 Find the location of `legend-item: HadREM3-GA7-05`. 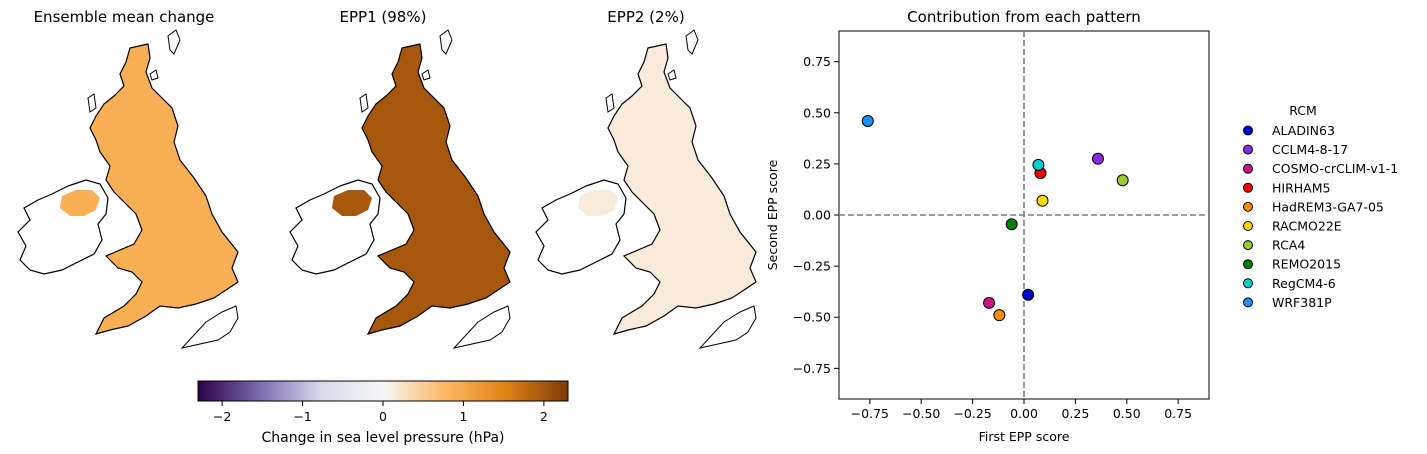

legend-item: HadREM3-GA7-05 is located at coordinates (1313, 206).